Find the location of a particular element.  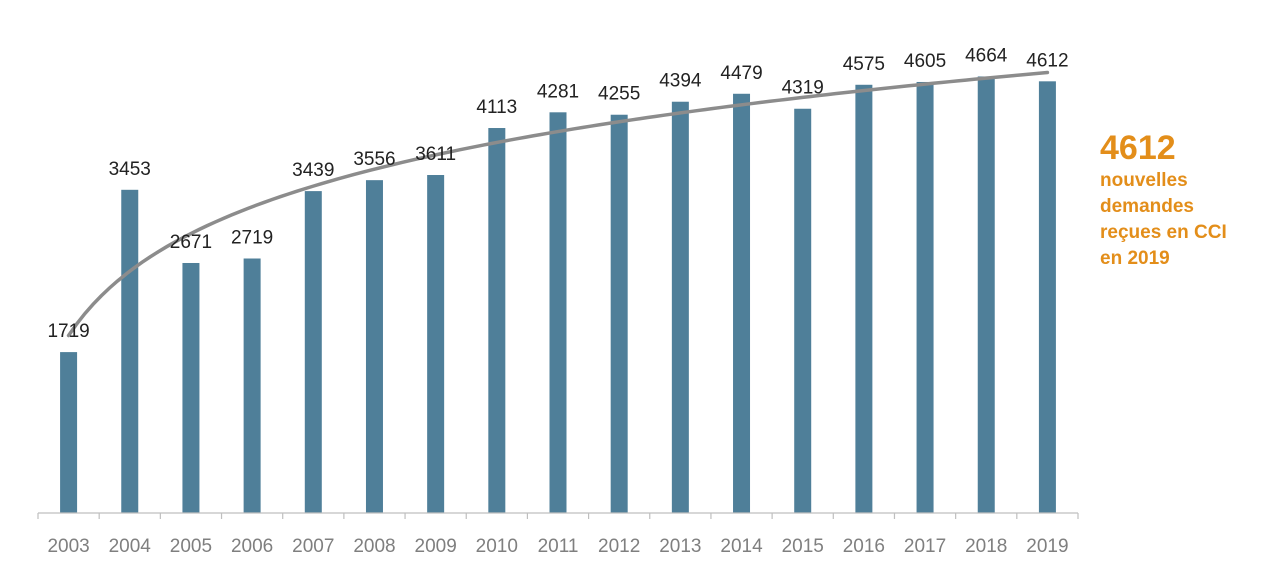

data-label: 4479 is located at coordinates (741, 73).